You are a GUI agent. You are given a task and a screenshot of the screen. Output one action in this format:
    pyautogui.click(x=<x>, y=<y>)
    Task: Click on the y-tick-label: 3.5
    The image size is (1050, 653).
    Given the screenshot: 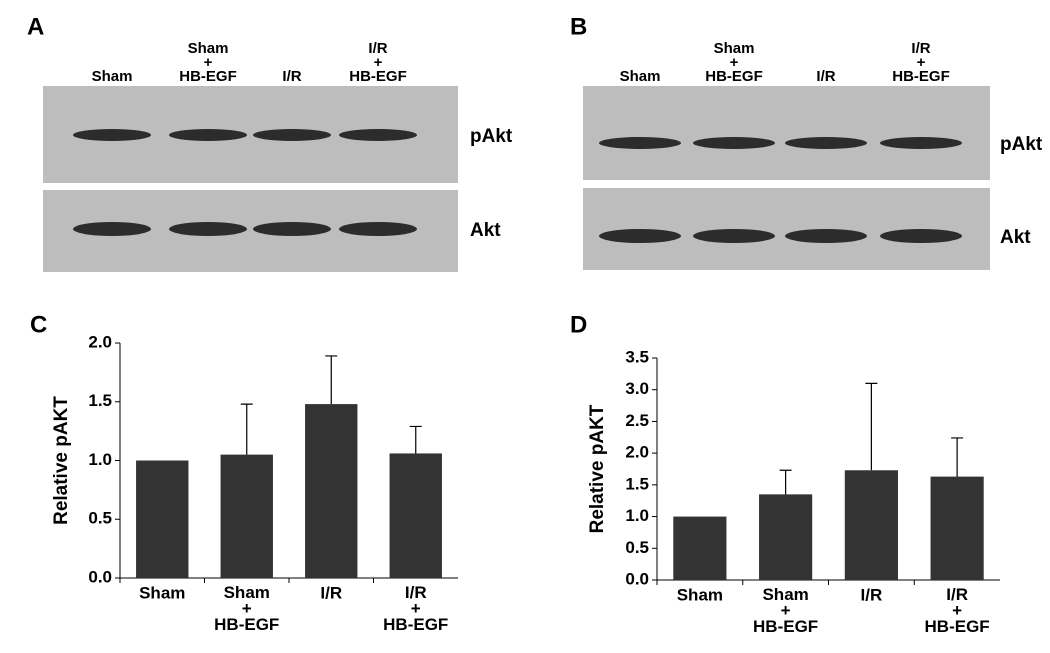 What is the action you would take?
    pyautogui.click(x=637, y=356)
    